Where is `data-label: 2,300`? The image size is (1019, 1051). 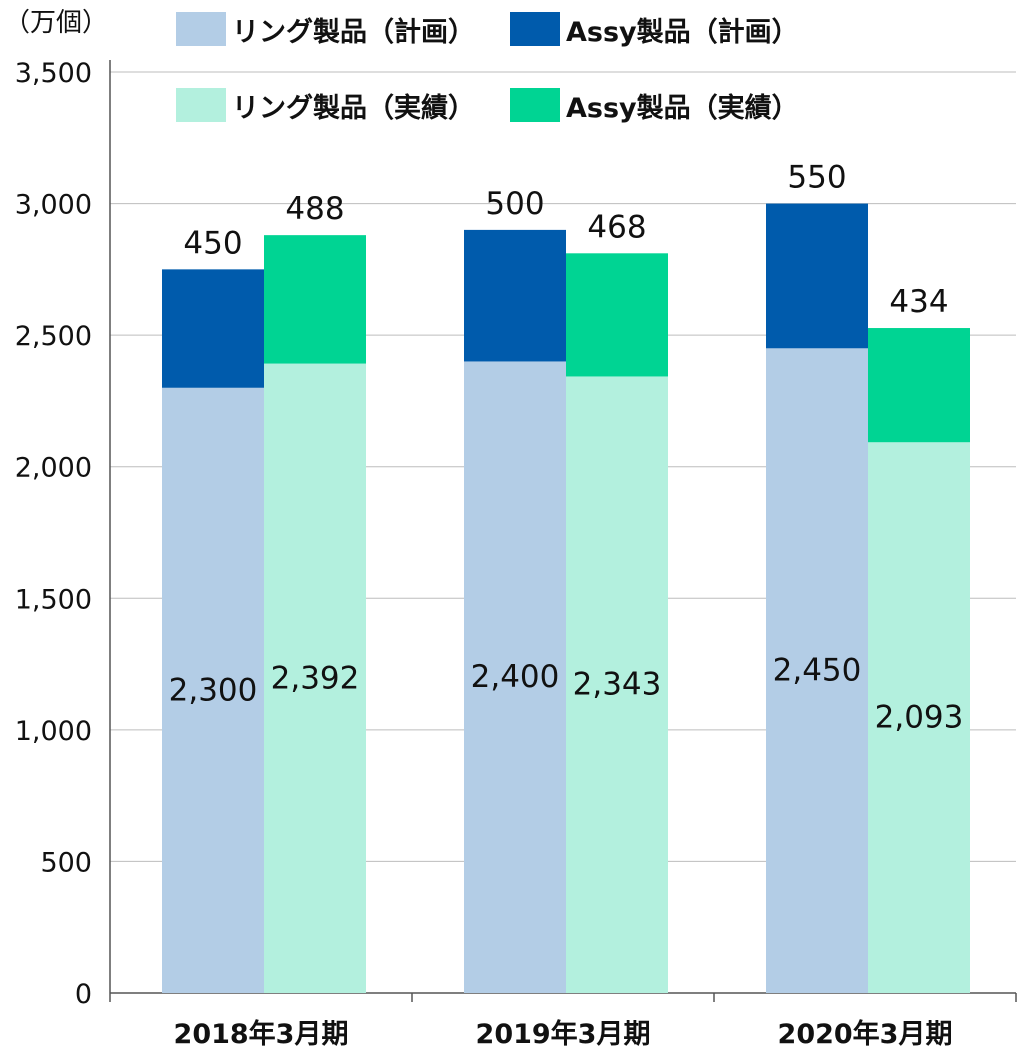 data-label: 2,300 is located at coordinates (213, 690).